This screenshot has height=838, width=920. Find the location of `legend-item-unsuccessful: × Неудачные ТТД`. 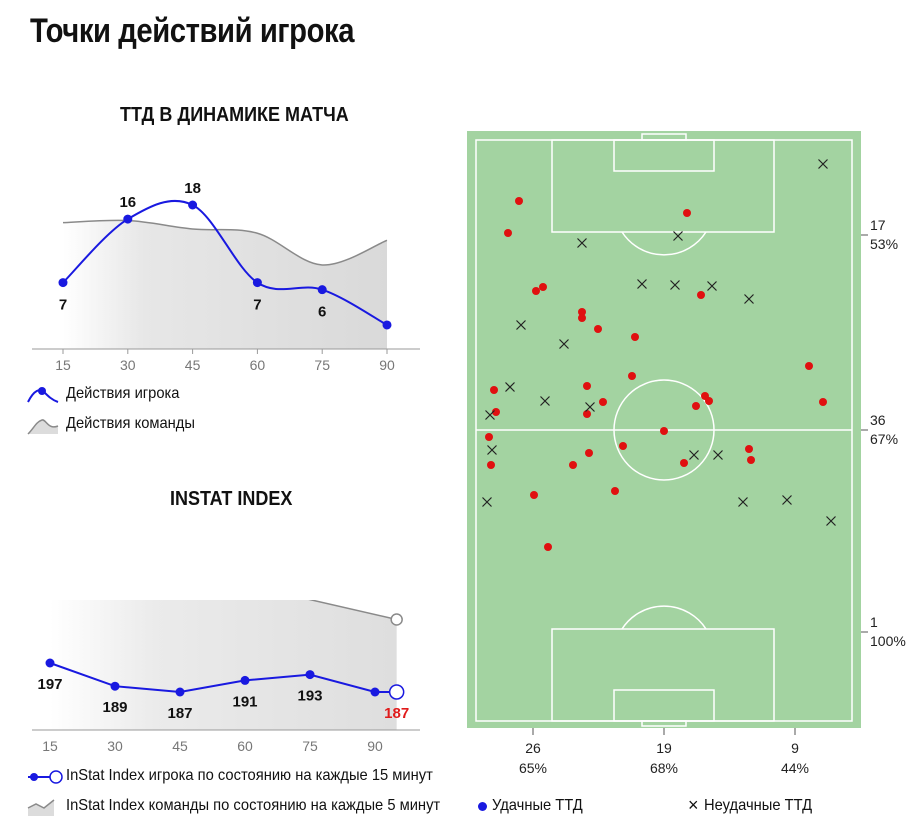

legend-item-unsuccessful: × Неудачные ТТД is located at coordinates (778, 806).